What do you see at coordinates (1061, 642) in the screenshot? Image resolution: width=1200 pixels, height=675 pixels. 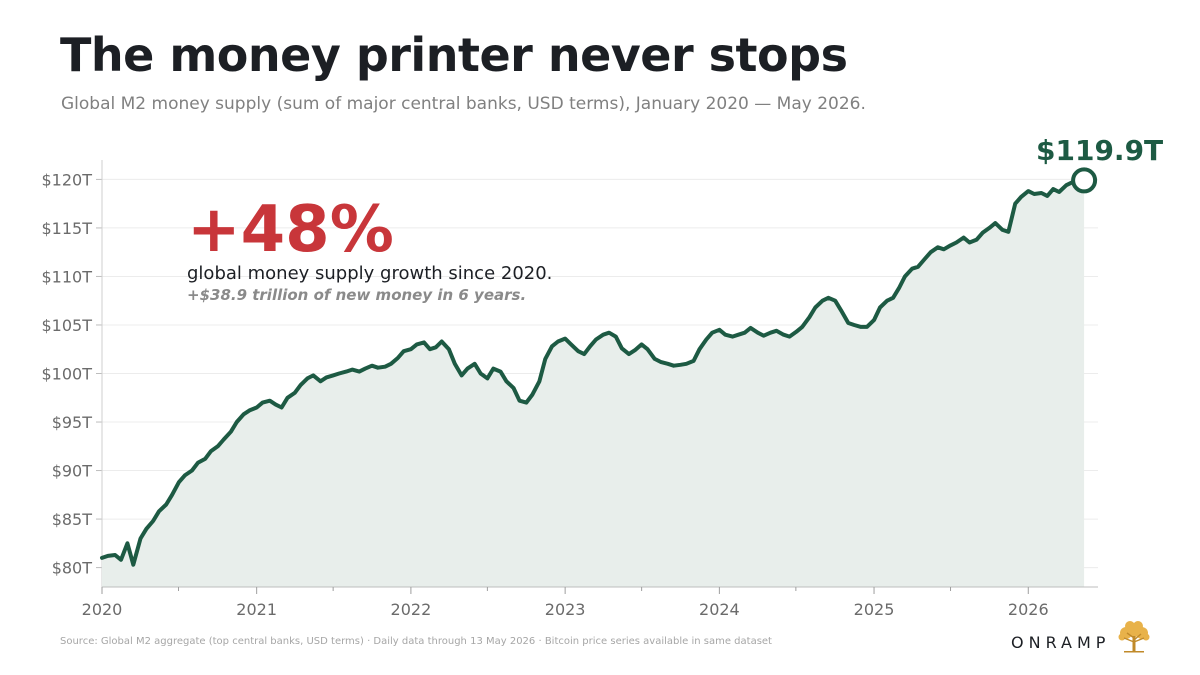 I see `brand-wordmark: ONRAMP` at bounding box center [1061, 642].